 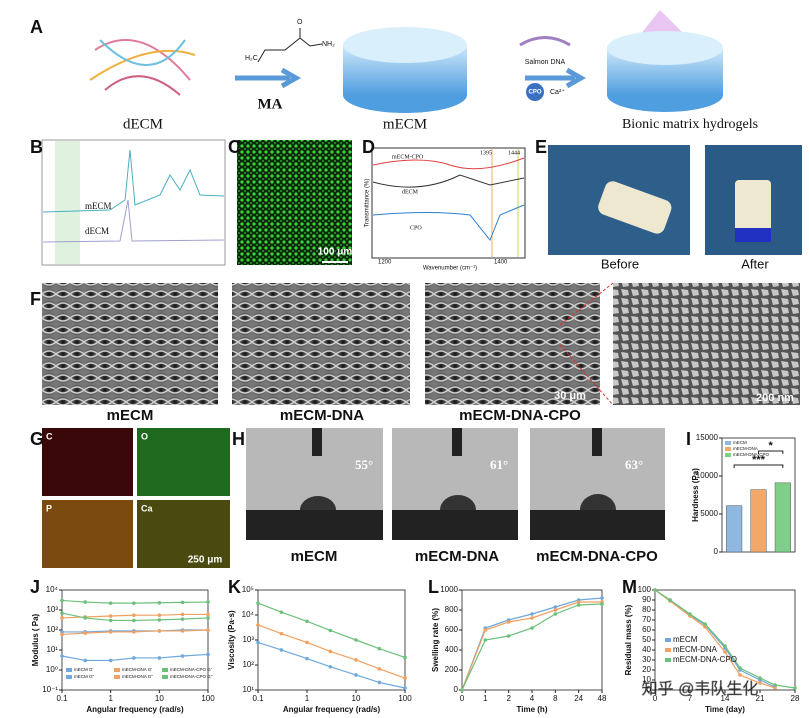 I want to click on y-tick-label: 5000, so click(x=709, y=513).